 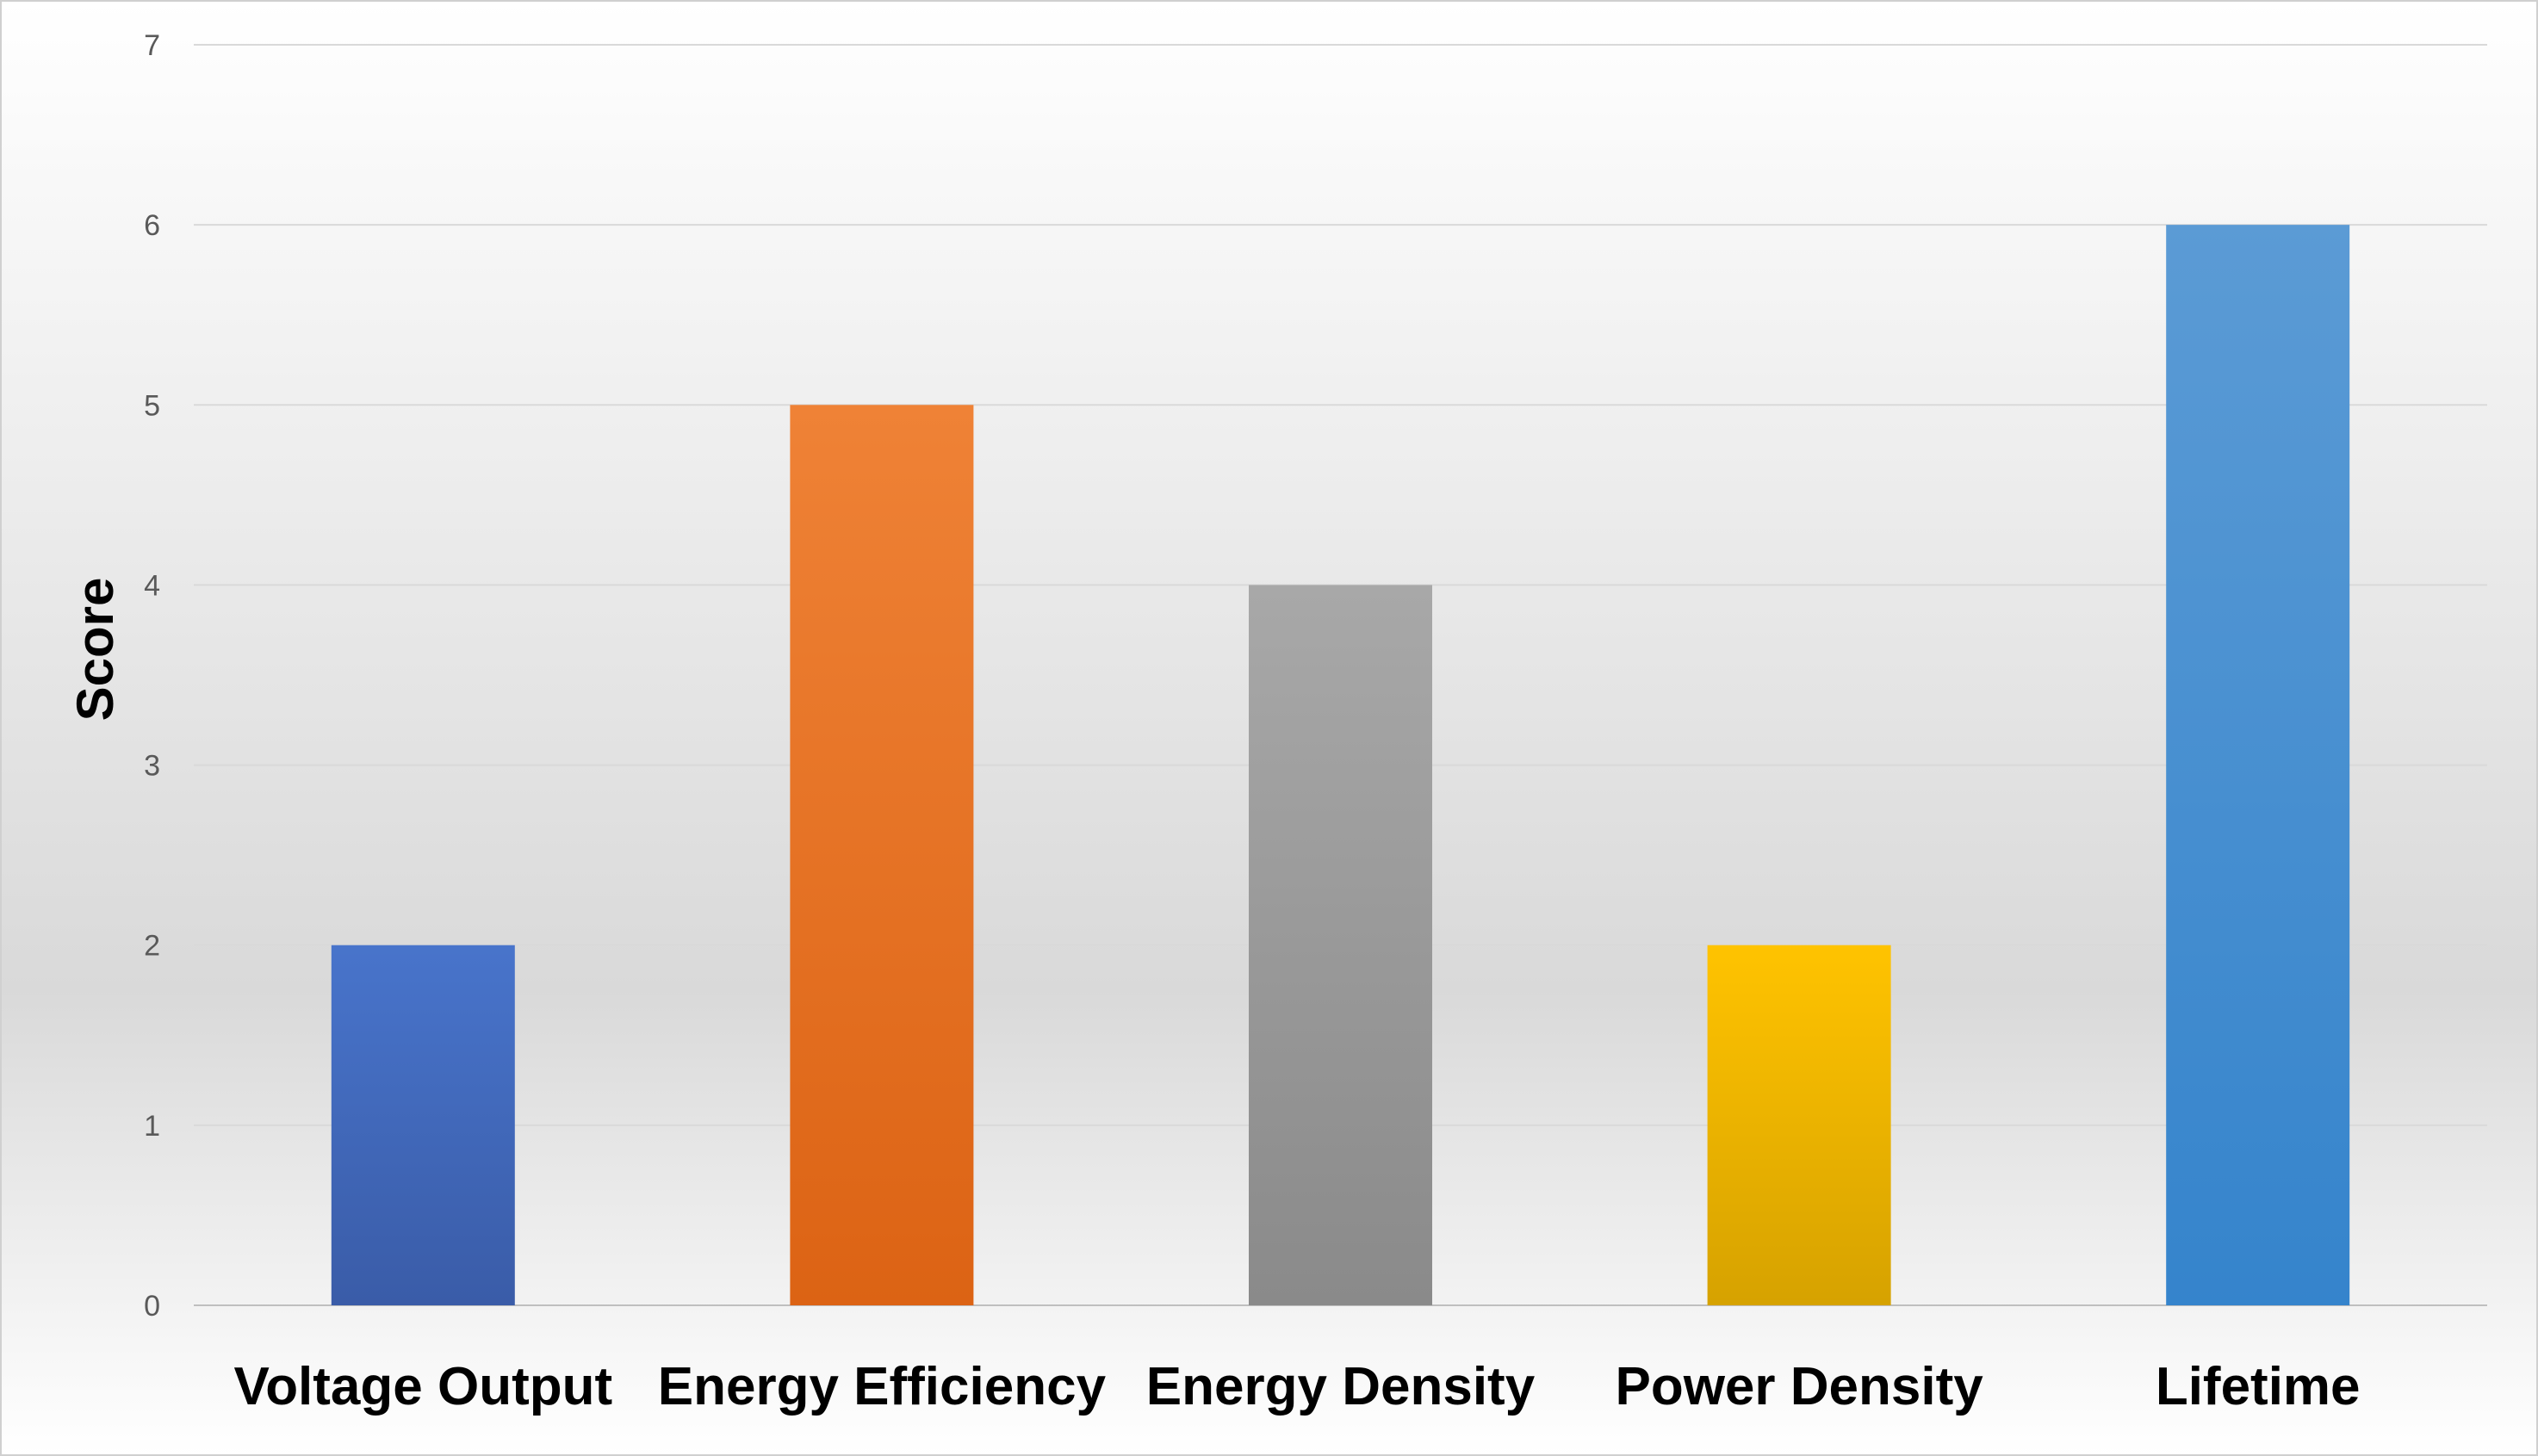 What do you see at coordinates (152, 676) in the screenshot?
I see `y-axis-ticks: 0 1 2 3 4 5 6 7` at bounding box center [152, 676].